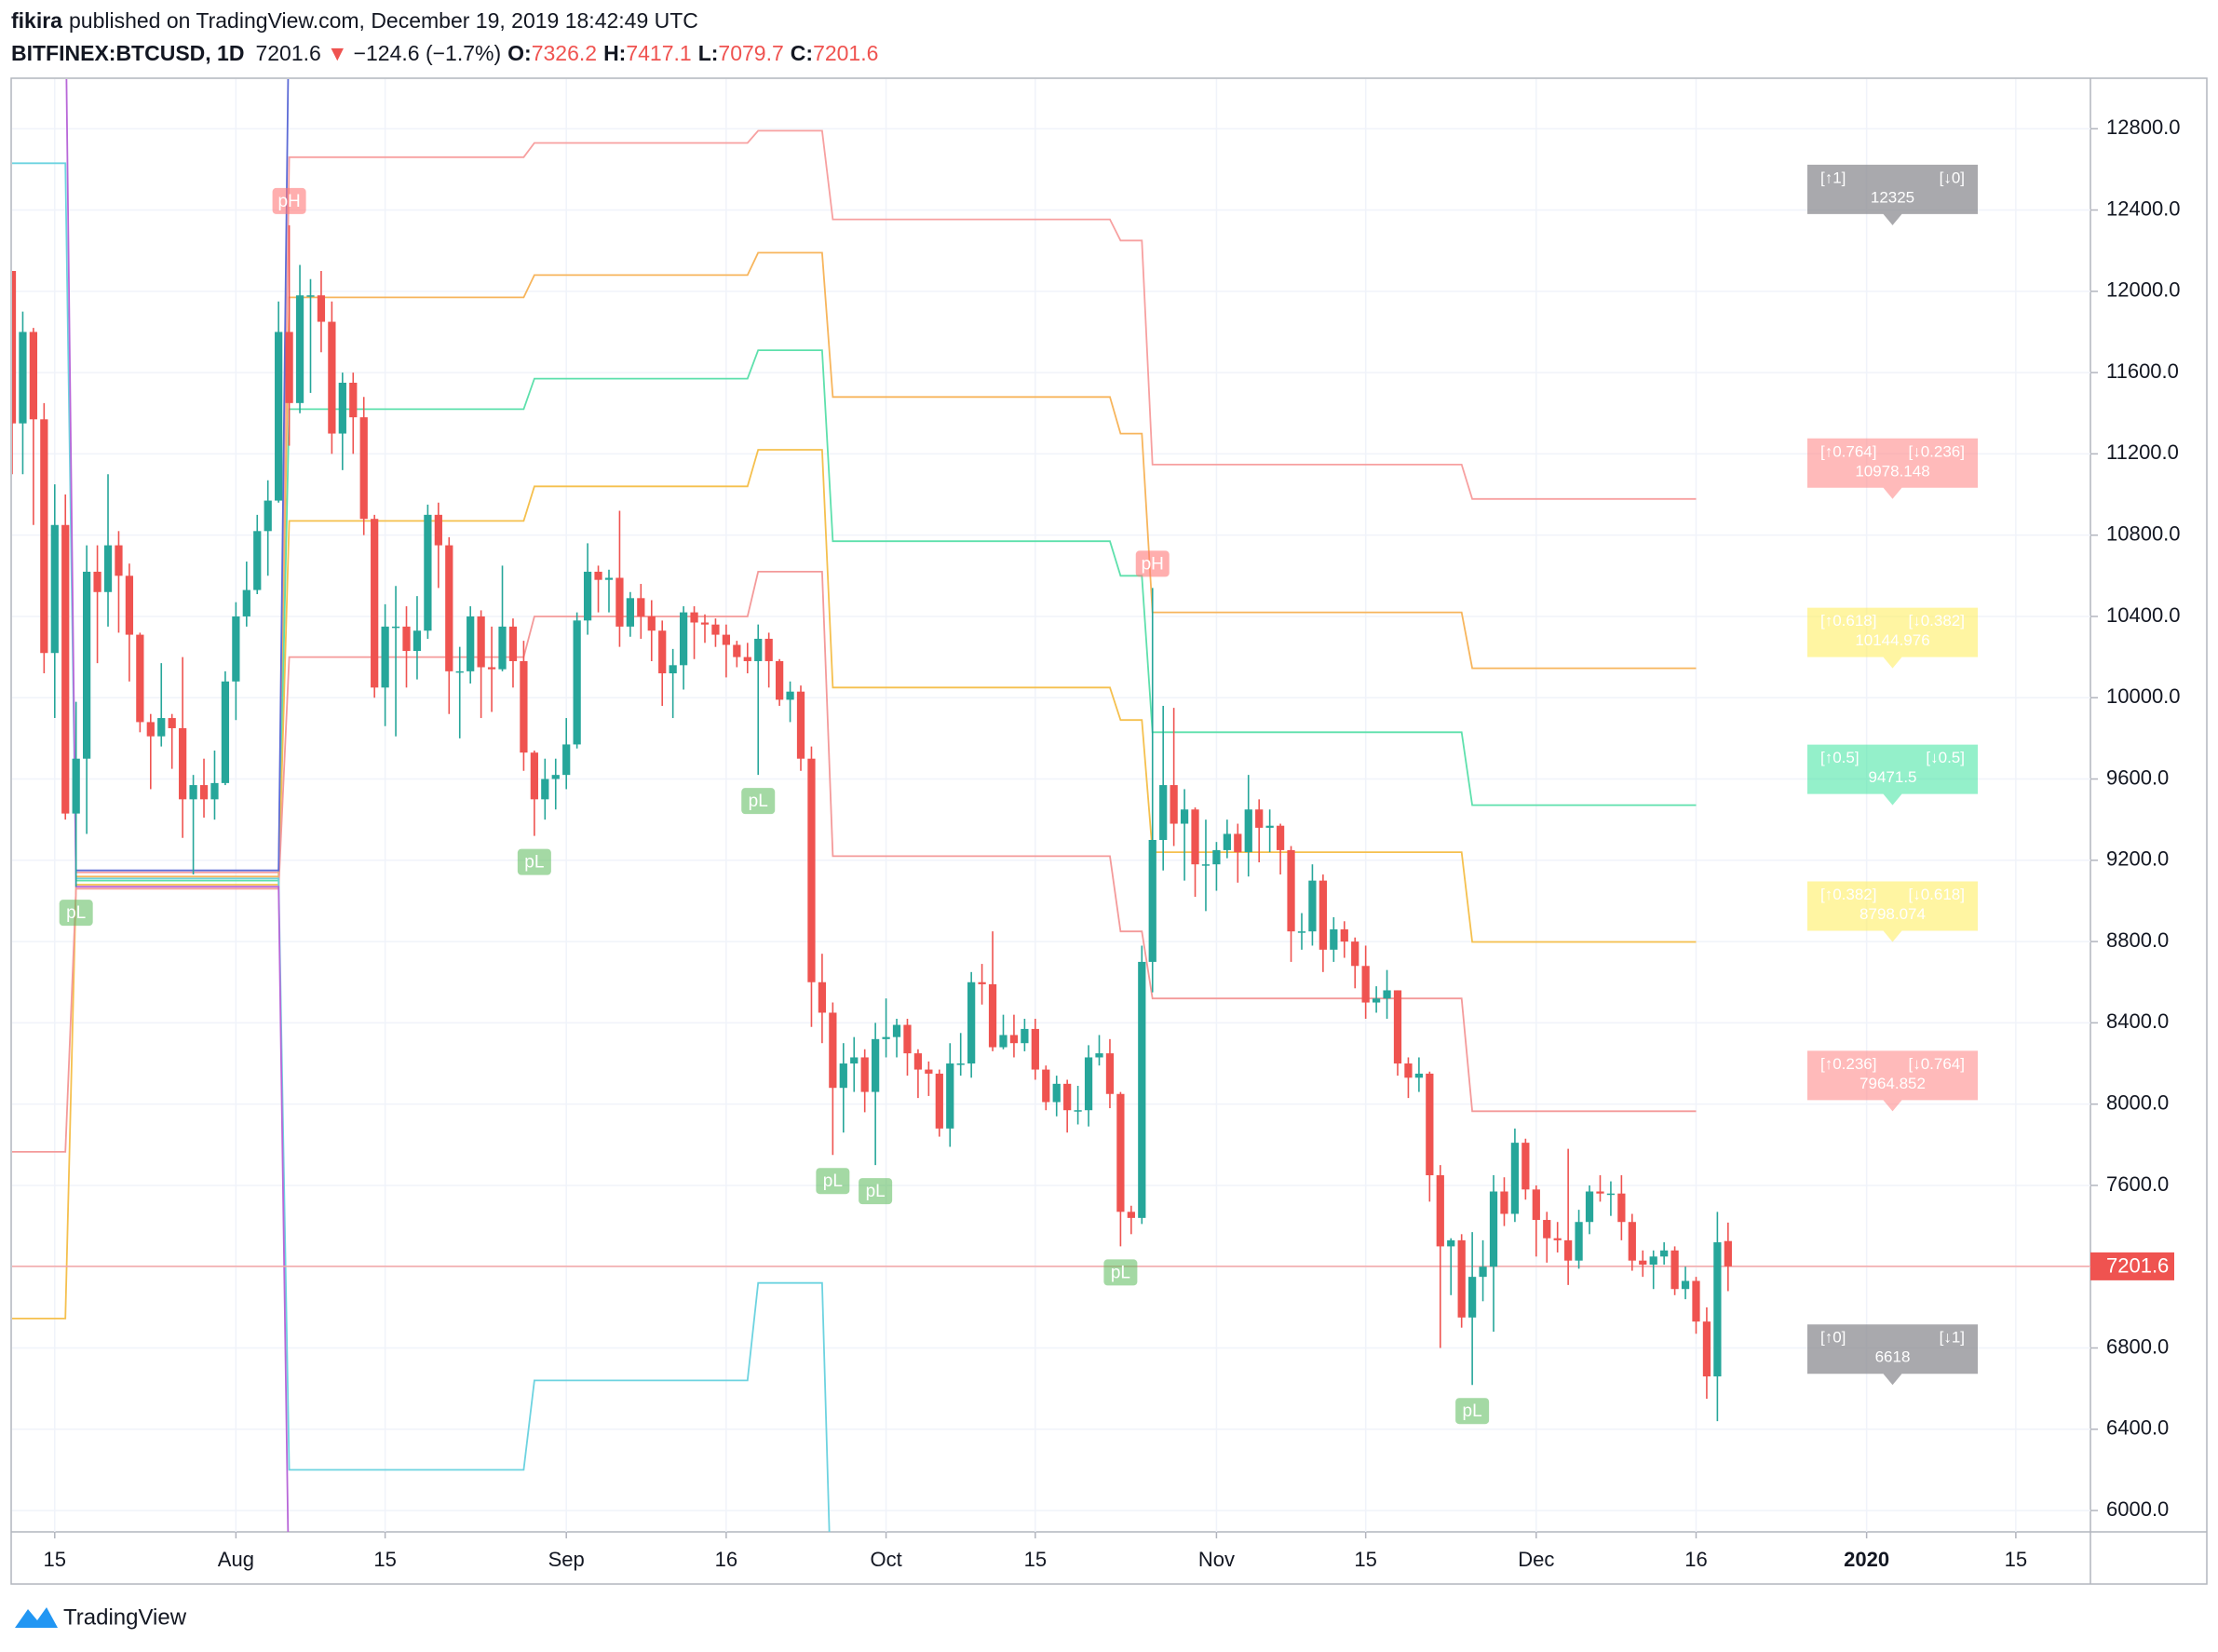  What do you see at coordinates (709, 53) in the screenshot?
I see `l-label: L:` at bounding box center [709, 53].